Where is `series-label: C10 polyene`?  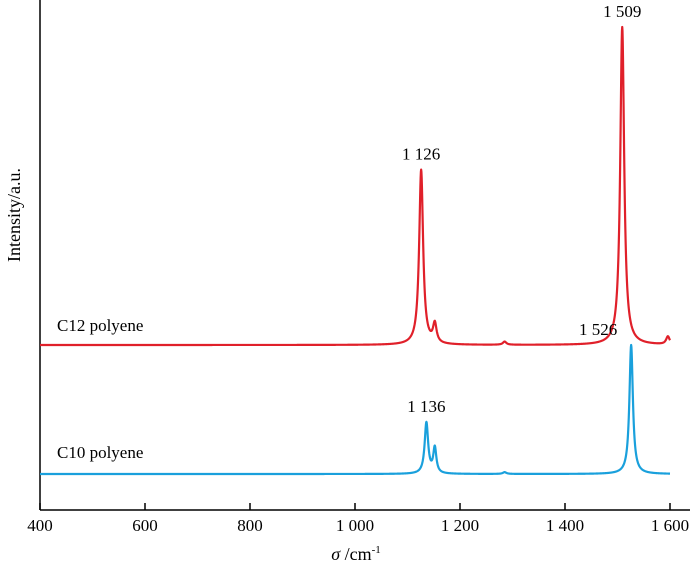
series-label: C10 polyene is located at coordinates (100, 452).